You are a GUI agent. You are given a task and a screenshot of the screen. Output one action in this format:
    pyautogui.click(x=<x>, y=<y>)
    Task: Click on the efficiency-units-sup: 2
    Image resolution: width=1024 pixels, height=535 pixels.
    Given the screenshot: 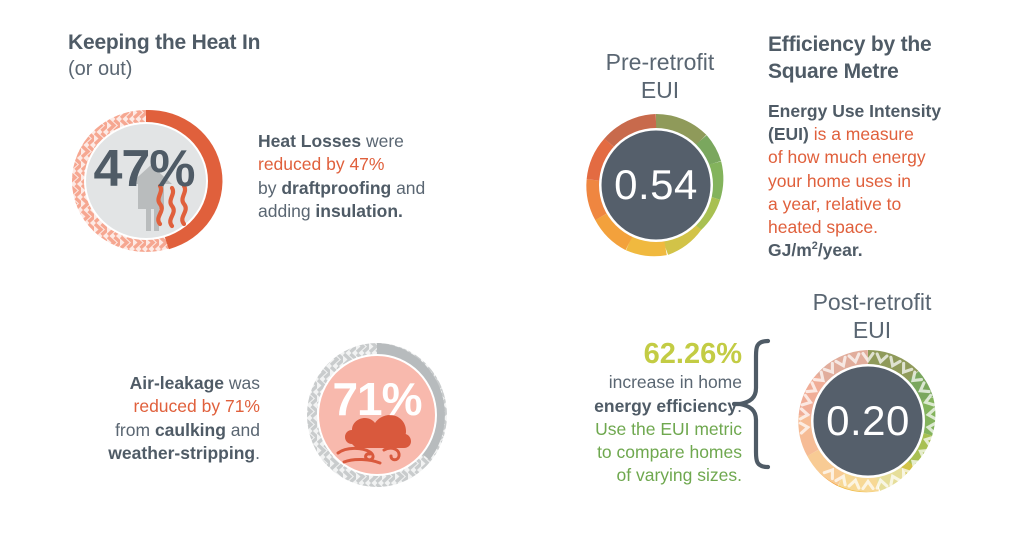 What is the action you would take?
    pyautogui.click(x=814, y=246)
    